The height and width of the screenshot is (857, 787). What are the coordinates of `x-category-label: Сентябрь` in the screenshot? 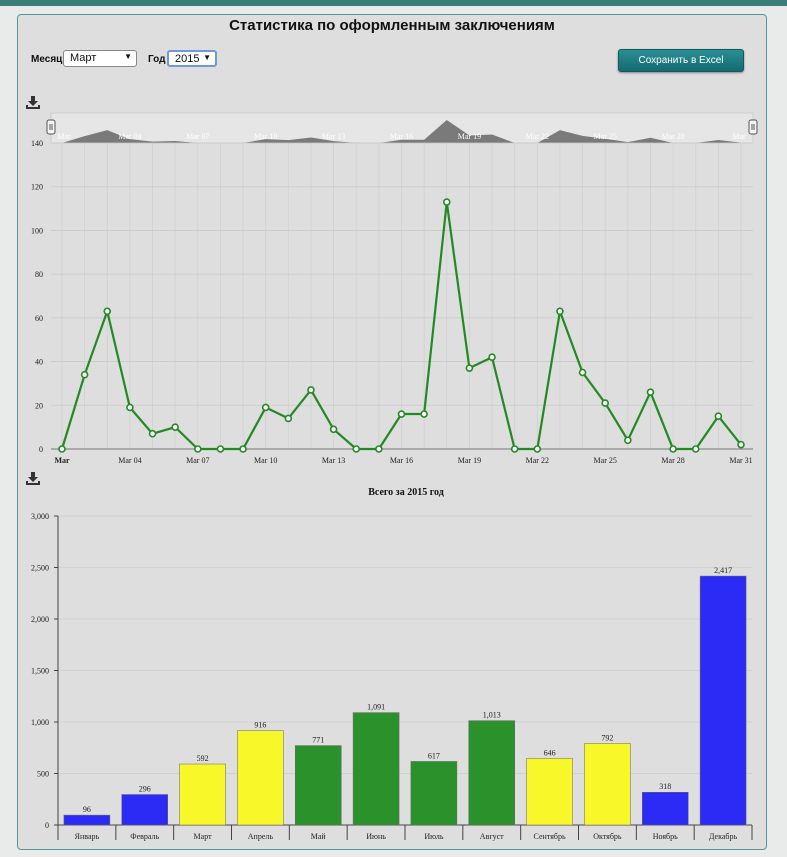 It's located at (550, 836).